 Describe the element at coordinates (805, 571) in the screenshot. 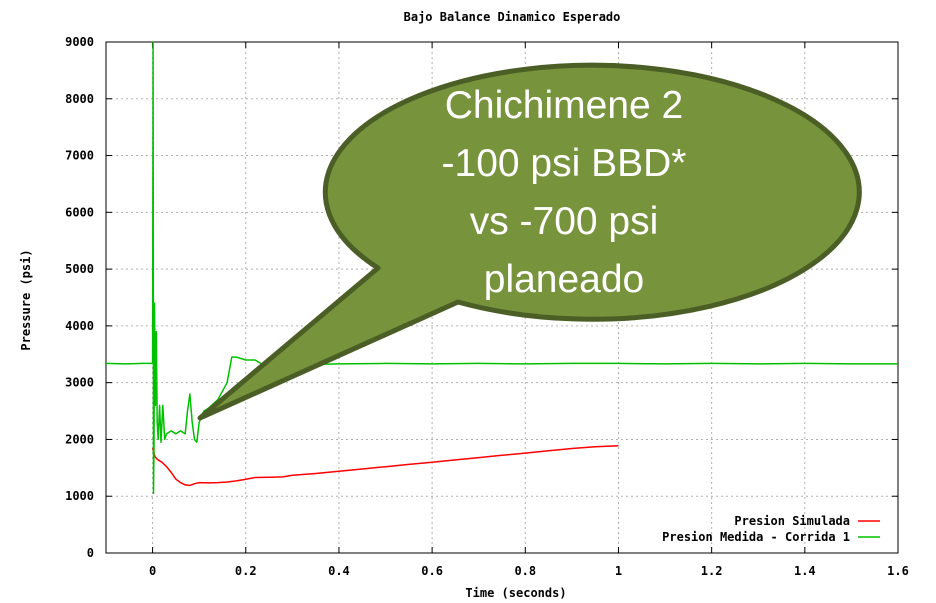

I see `x-tick-label: 1.4` at that location.